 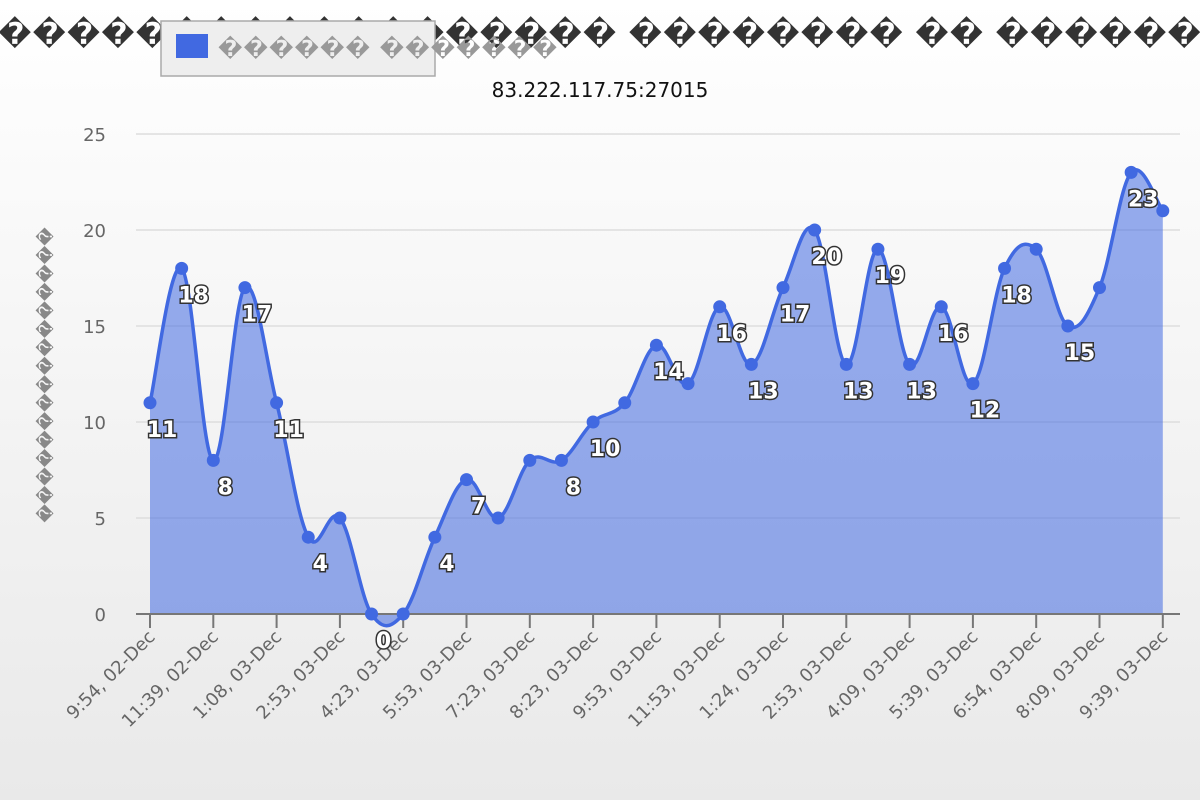 I want to click on chart-subtitle: 83.222.117.75:27015, so click(x=600, y=90).